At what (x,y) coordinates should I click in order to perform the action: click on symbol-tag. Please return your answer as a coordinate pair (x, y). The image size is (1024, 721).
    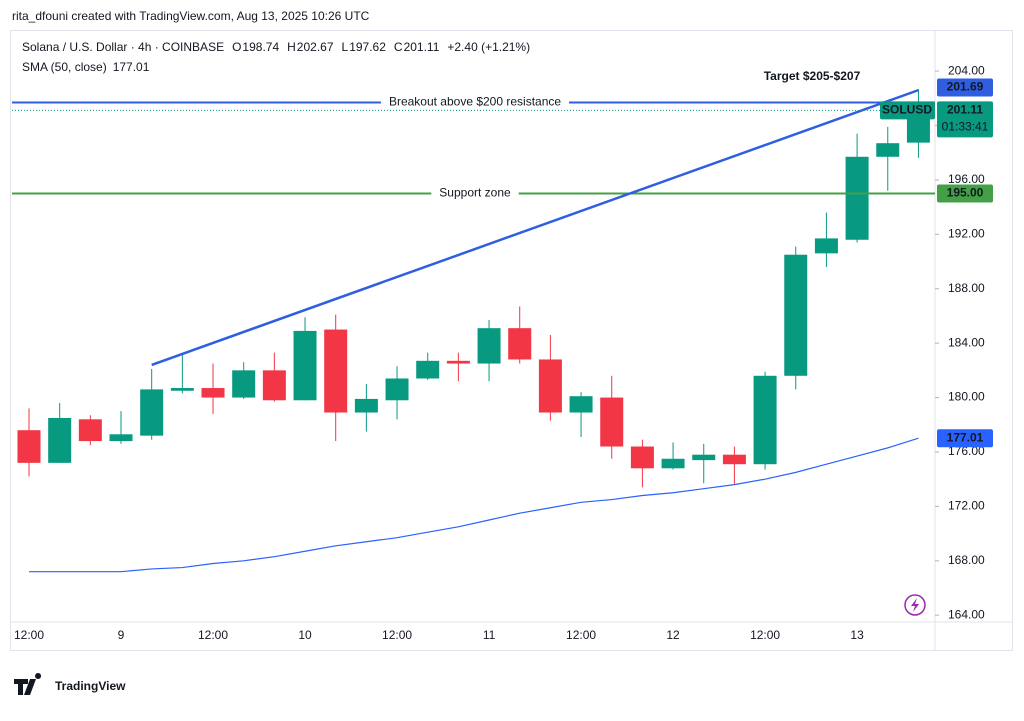
    Looking at the image, I should click on (907, 110).